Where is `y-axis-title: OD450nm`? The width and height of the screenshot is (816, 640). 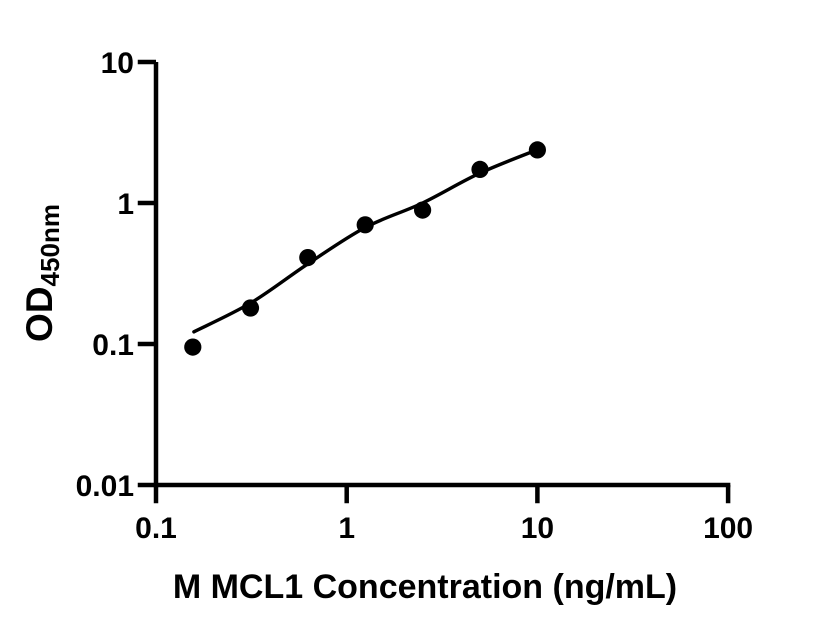 y-axis-title: OD450nm is located at coordinates (42, 273).